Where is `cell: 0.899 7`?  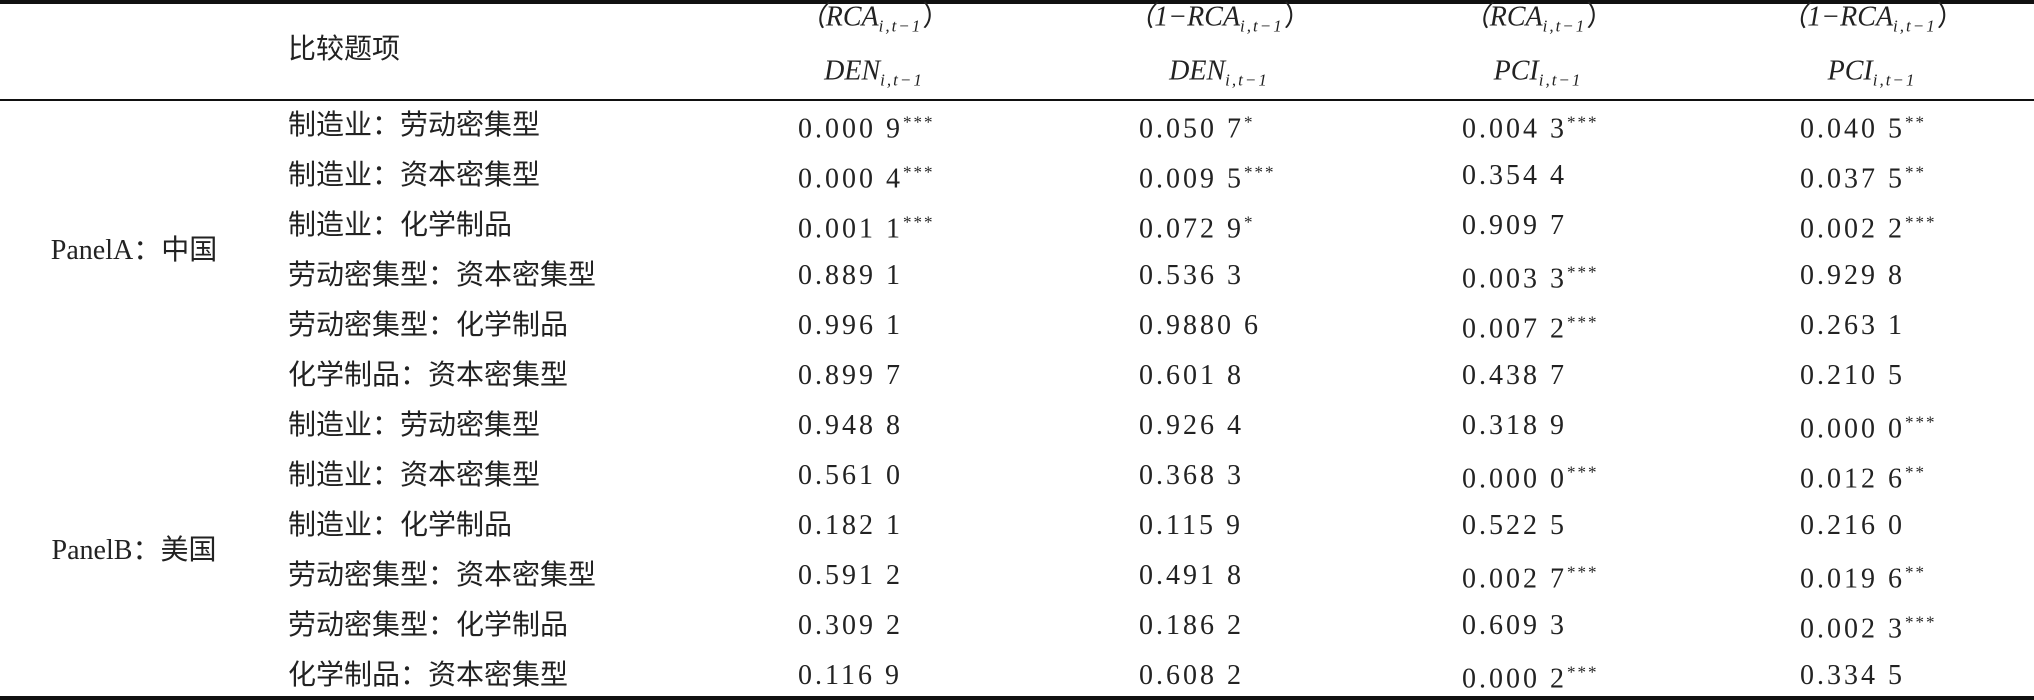 cell: 0.899 7 is located at coordinates (850, 376).